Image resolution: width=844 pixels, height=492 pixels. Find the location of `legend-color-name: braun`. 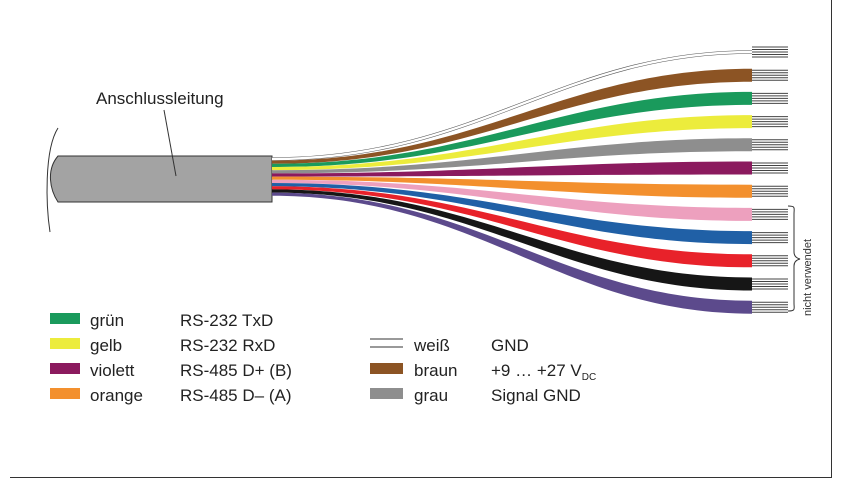

legend-color-name: braun is located at coordinates (435, 370).